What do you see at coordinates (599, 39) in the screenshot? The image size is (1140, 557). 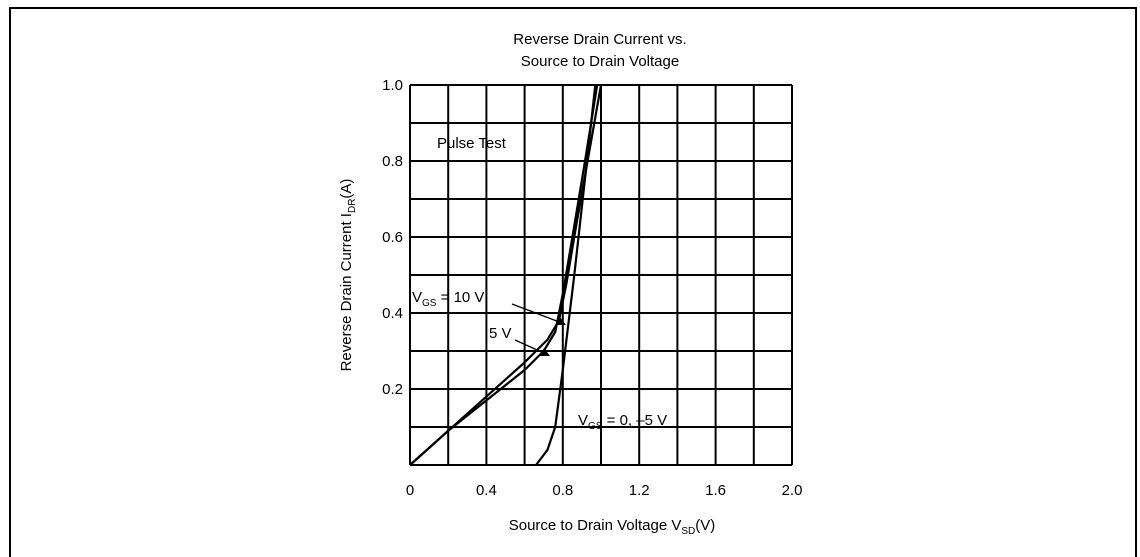 I see `chart-title-line-1: Reverse Drain Current vs.` at bounding box center [599, 39].